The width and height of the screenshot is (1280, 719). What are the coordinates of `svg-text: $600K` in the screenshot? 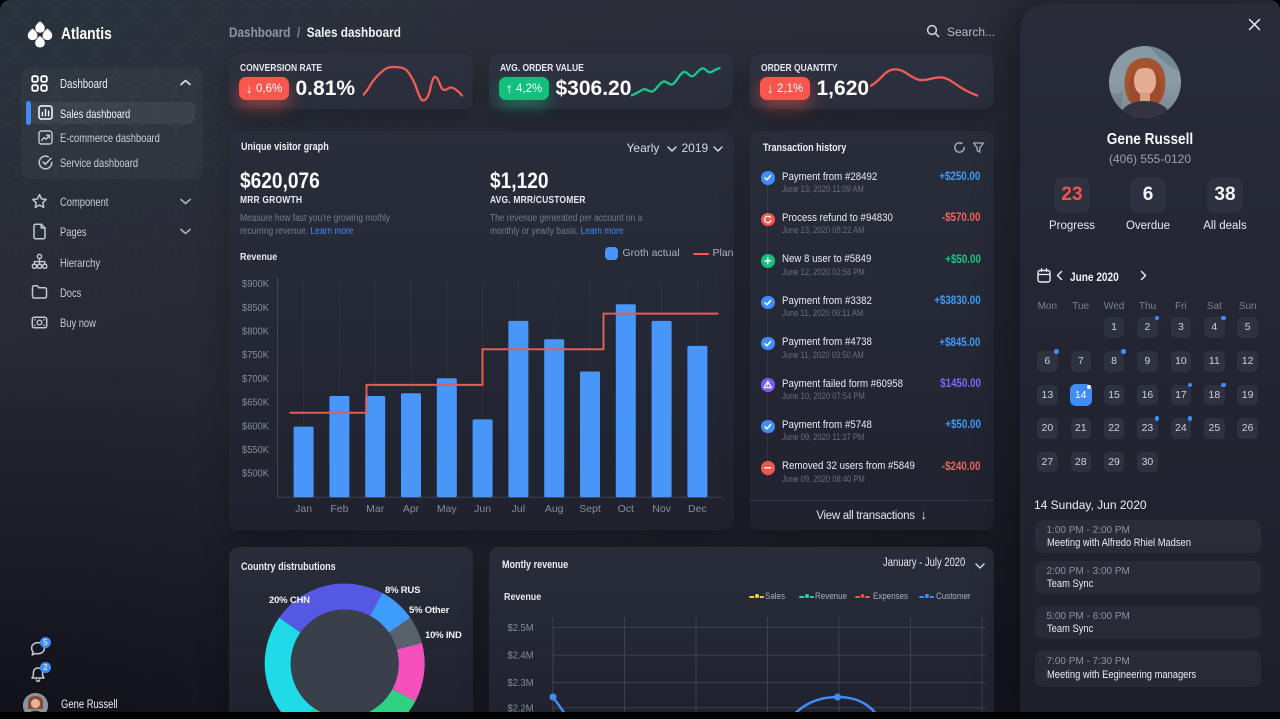 It's located at (255, 426).